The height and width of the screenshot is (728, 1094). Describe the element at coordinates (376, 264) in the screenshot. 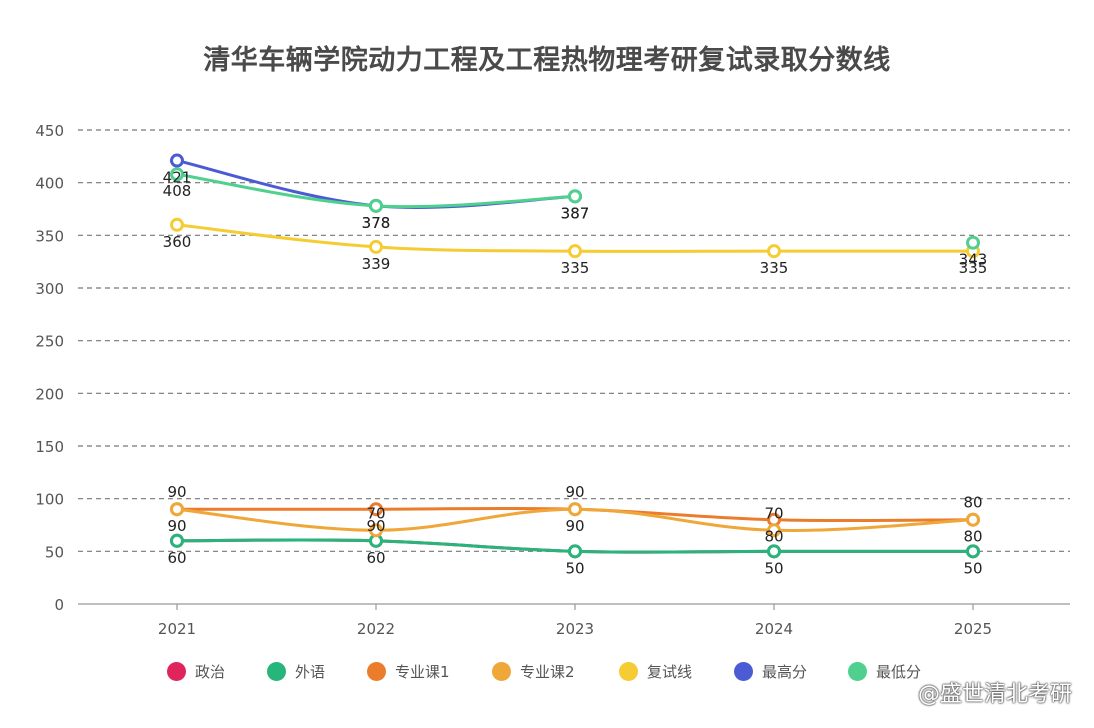

I see `series-4-data-label: 339` at that location.